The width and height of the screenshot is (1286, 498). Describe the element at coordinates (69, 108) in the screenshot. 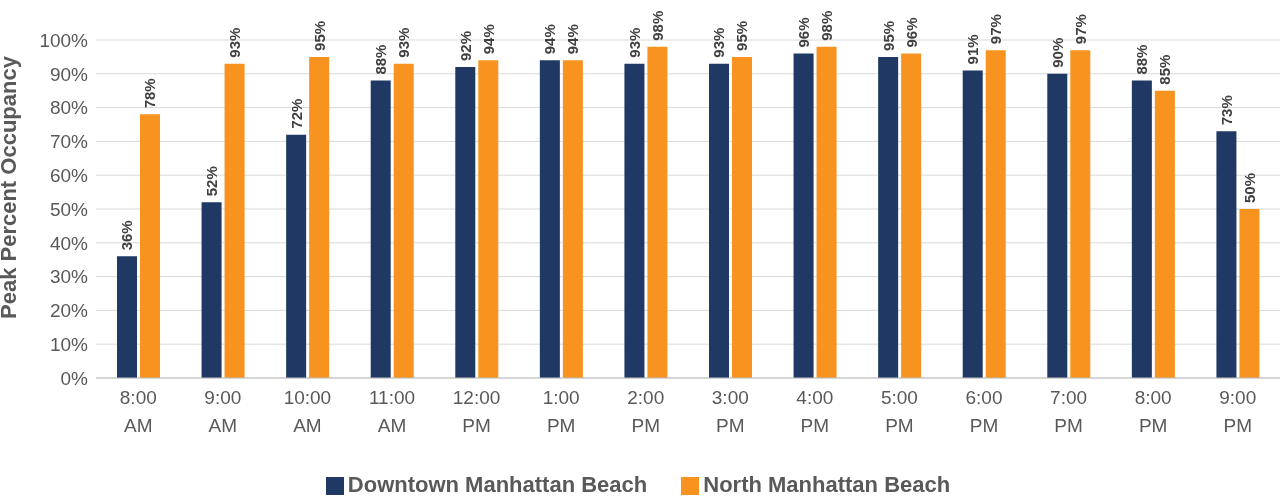

I see `y-tick-label: 80%` at that location.